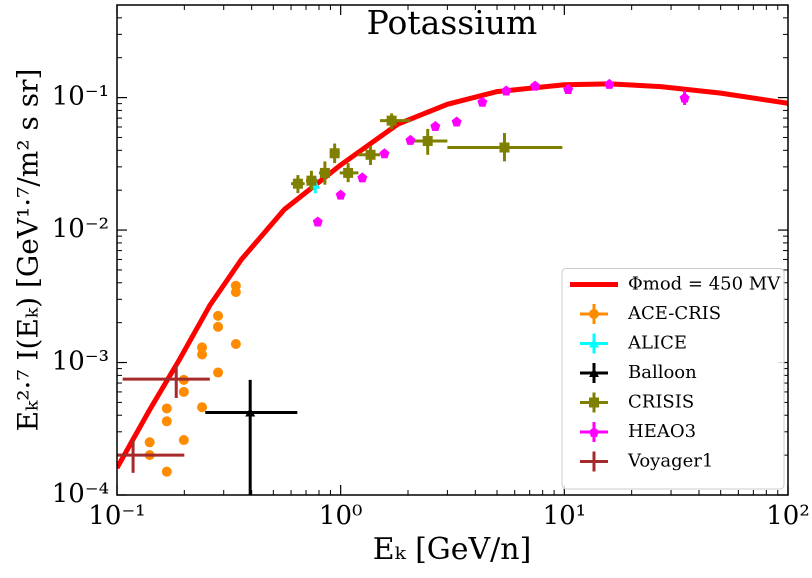  Describe the element at coordinates (80, 494) in the screenshot. I see `y-tick-label: 10⁻⁴` at that location.